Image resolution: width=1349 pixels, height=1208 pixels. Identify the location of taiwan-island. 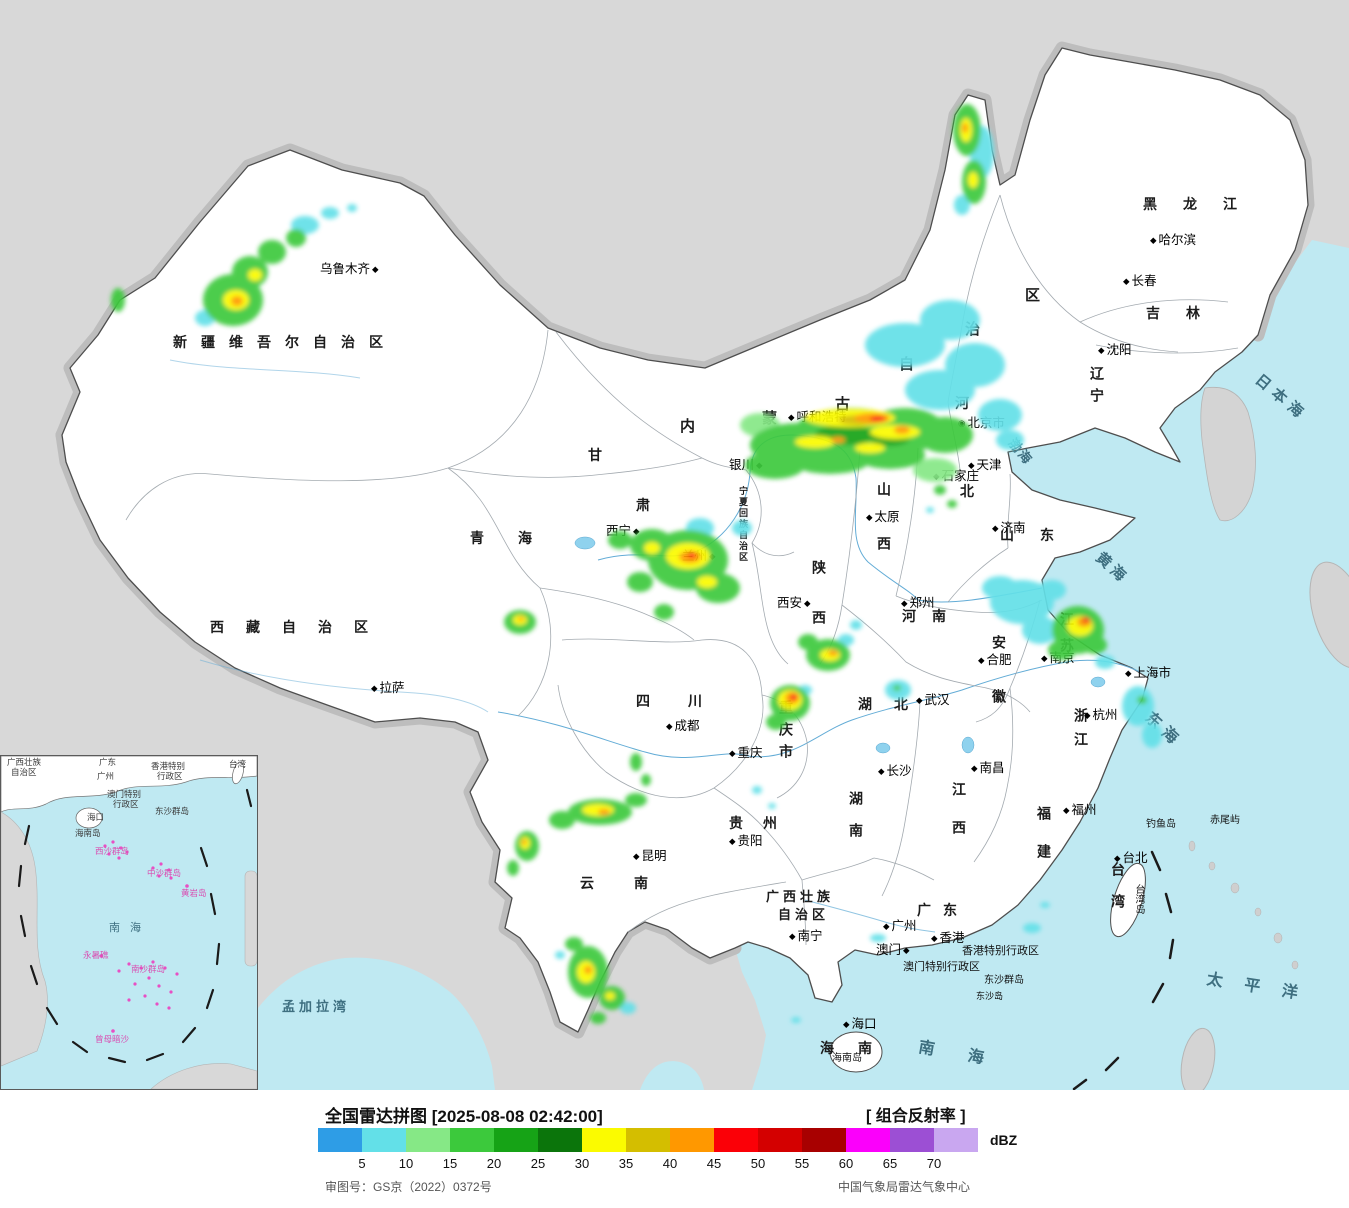
(1128, 900).